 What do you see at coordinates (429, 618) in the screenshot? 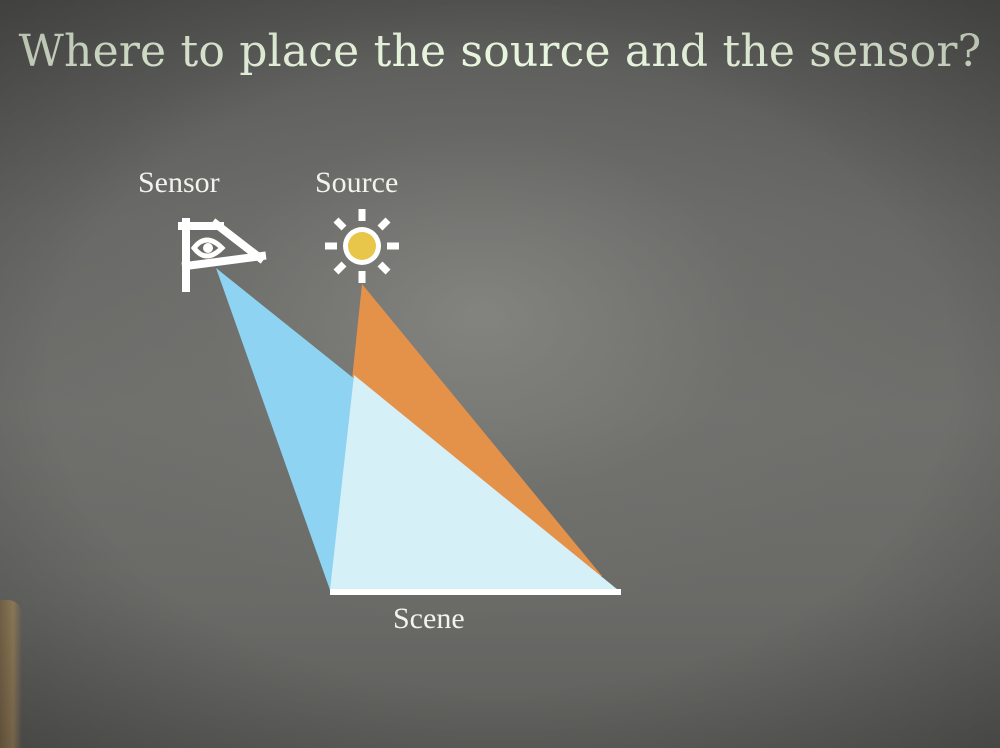
I see `scene-label: Scene` at bounding box center [429, 618].